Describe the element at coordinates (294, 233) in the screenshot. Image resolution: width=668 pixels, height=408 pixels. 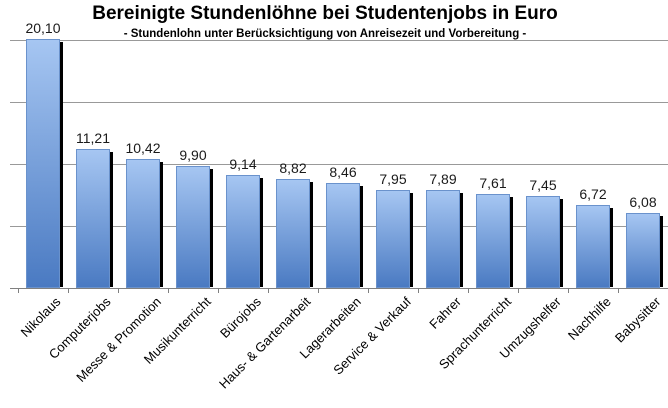
I see `bar-Haus- & Gartenarbeit` at that location.